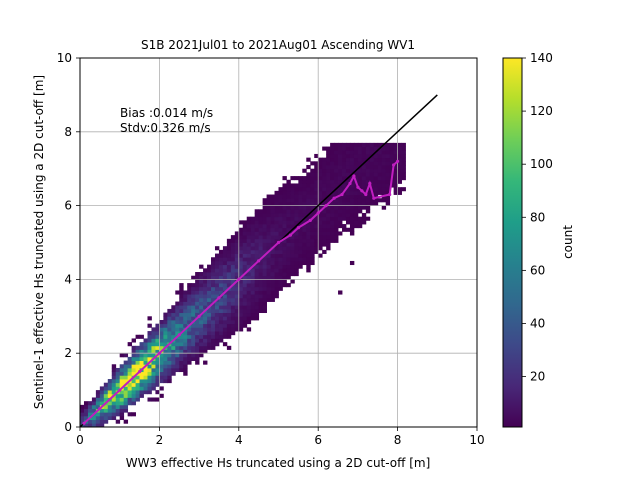 This screenshot has height=480, width=640. What do you see at coordinates (239, 440) in the screenshot?
I see `x-tick-label: 4` at bounding box center [239, 440].